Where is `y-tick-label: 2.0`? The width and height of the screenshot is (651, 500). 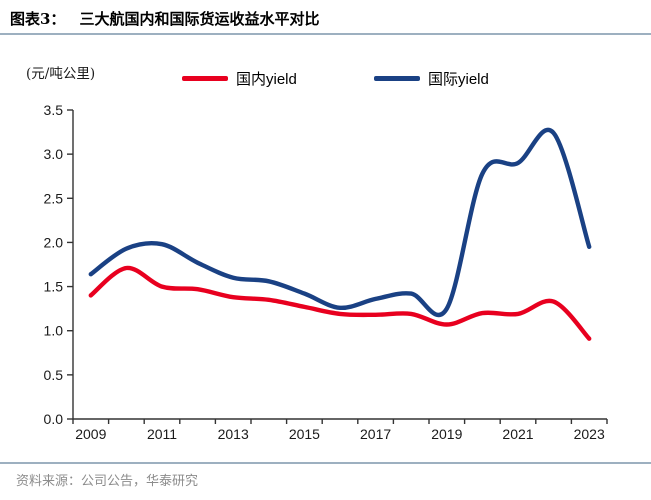 y-tick-label: 2.0 is located at coordinates (54, 242).